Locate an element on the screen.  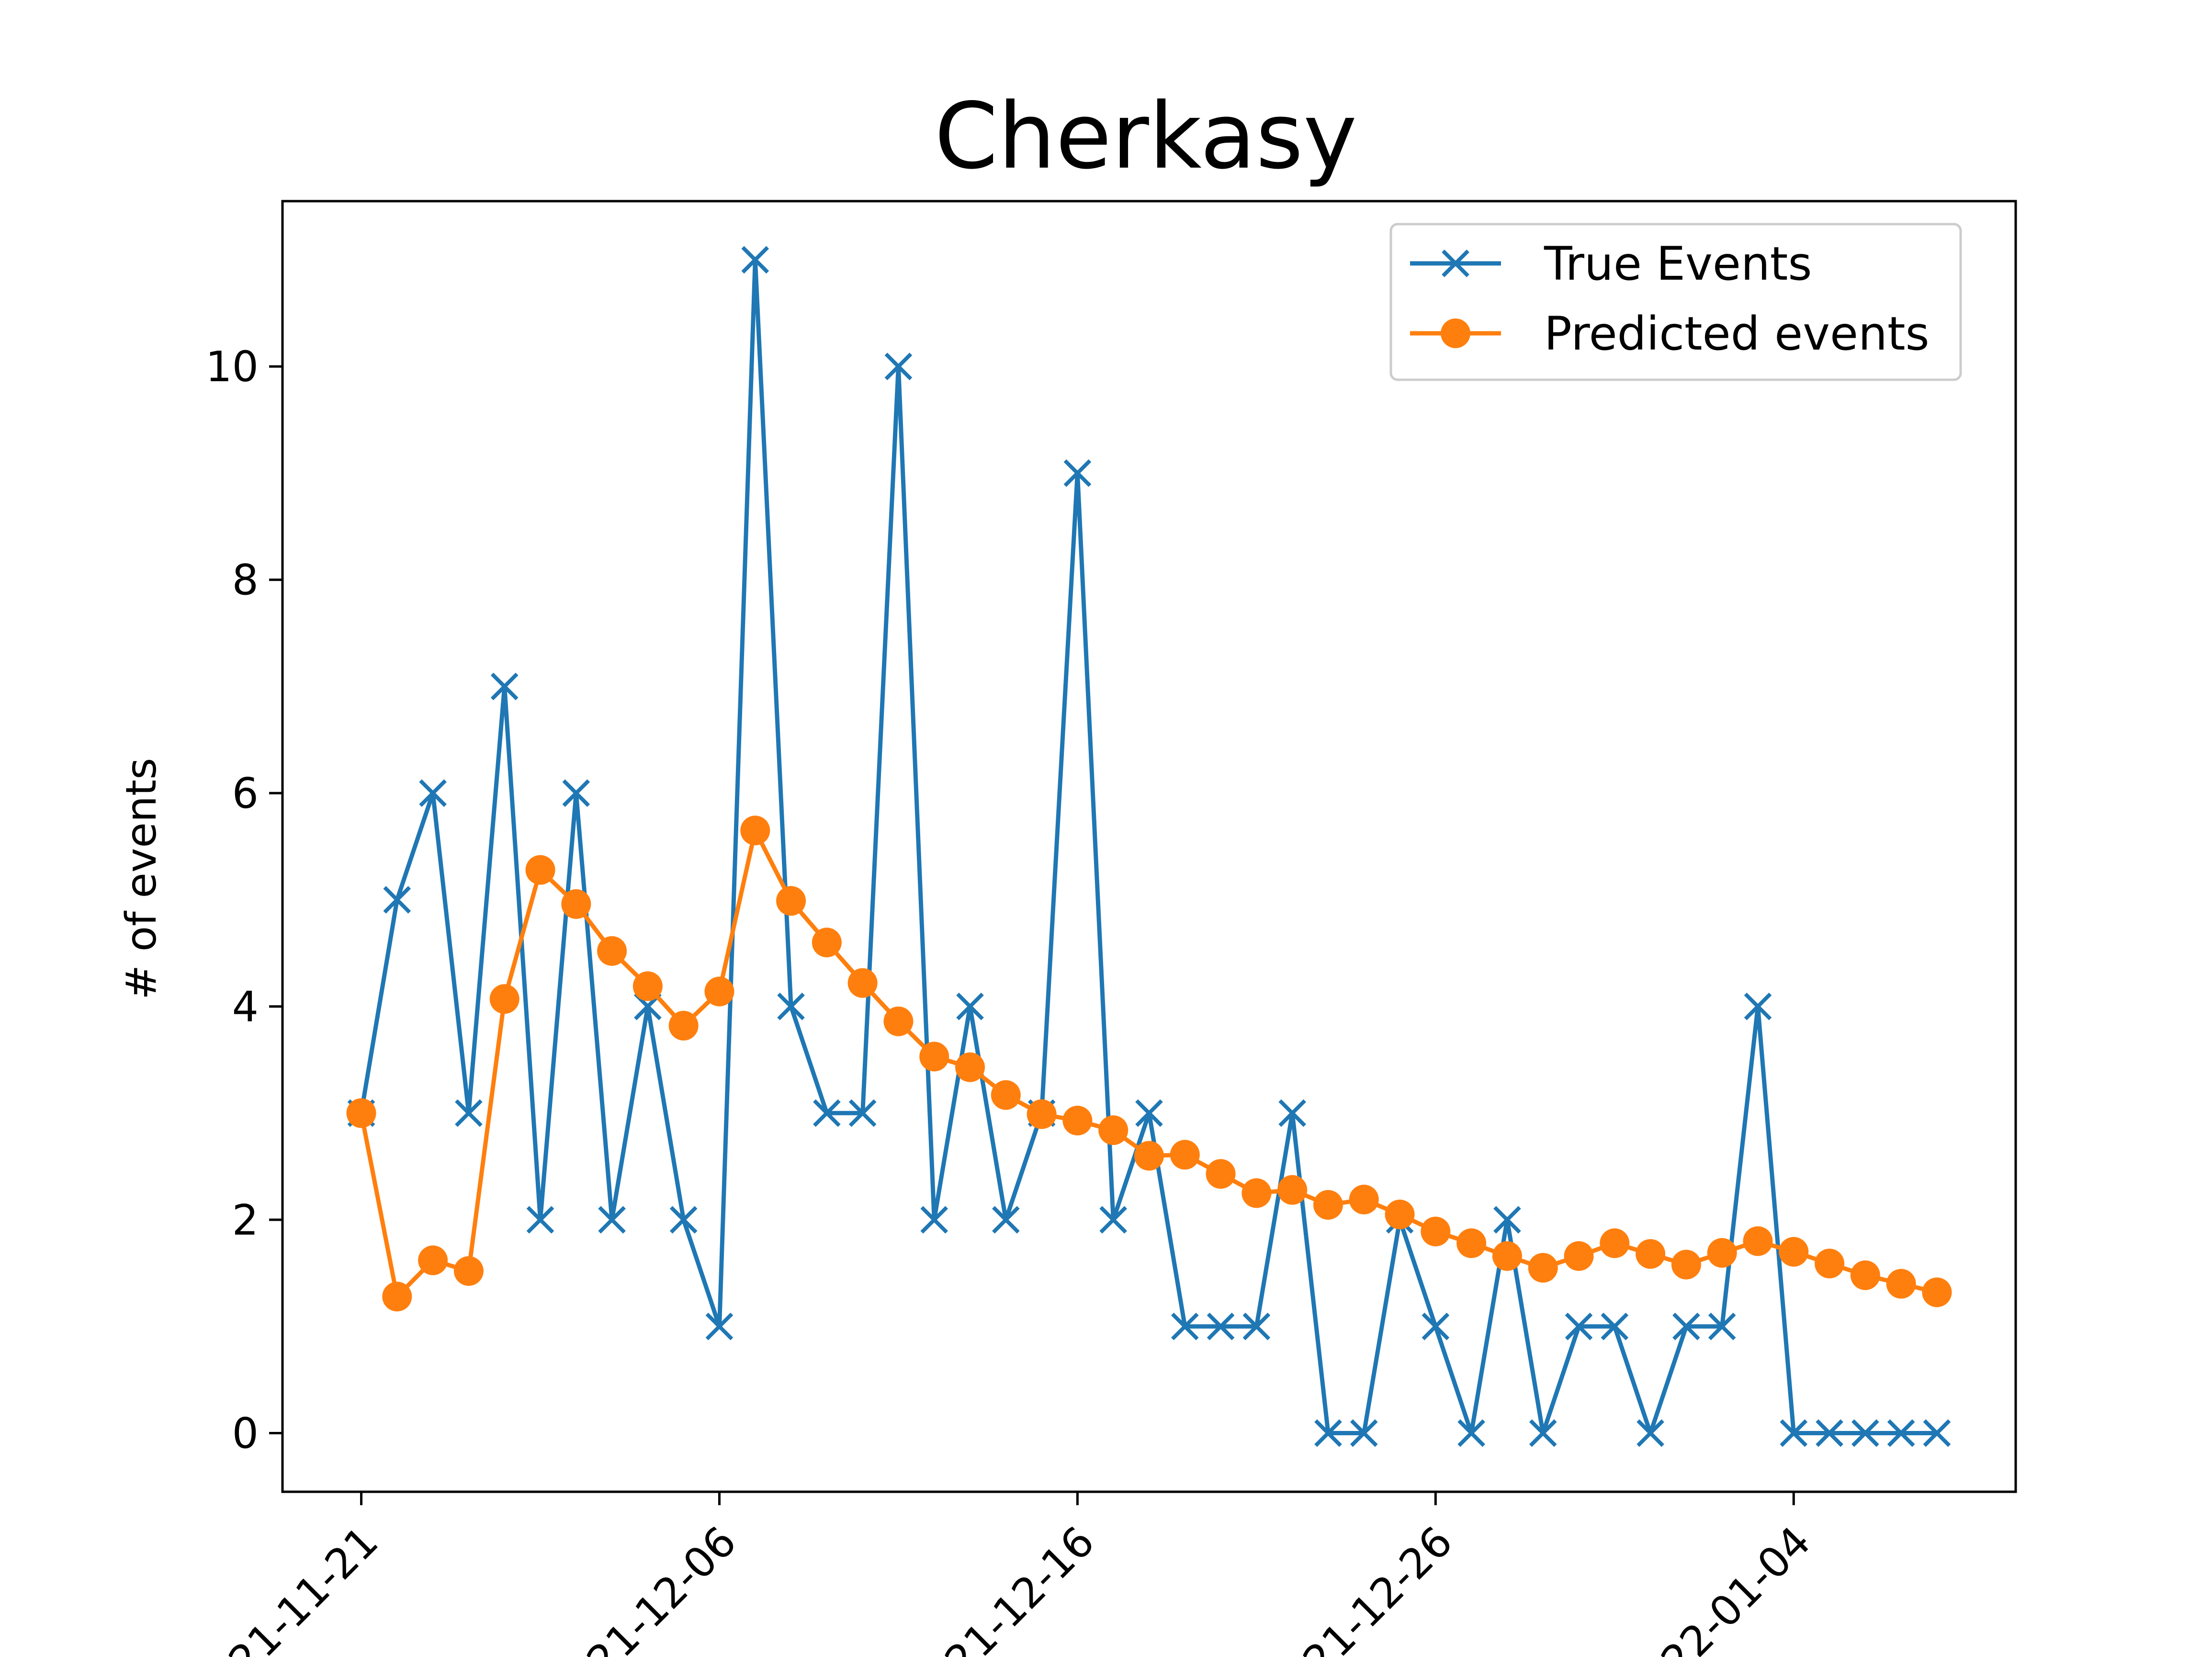
y-tick-label: 0 is located at coordinates (245, 1433).